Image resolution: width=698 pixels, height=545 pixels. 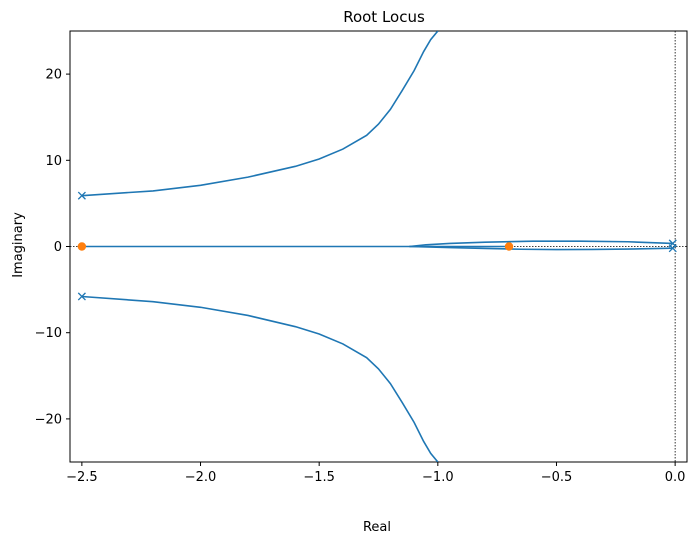 What do you see at coordinates (201, 477) in the screenshot?
I see `x-tick-label: −2.0` at bounding box center [201, 477].